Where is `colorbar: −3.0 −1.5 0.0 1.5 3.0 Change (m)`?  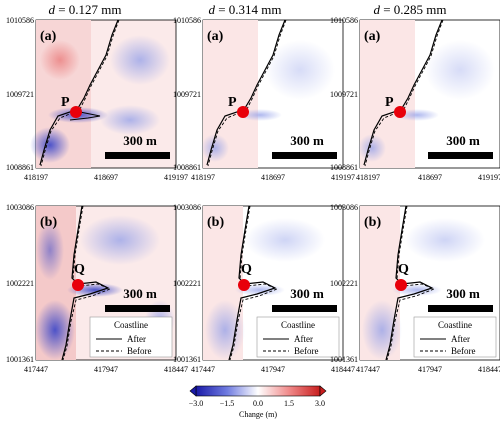
colorbar: −3.0 −1.5 0.0 1.5 3.0 Change (m) is located at coordinates (258, 402).